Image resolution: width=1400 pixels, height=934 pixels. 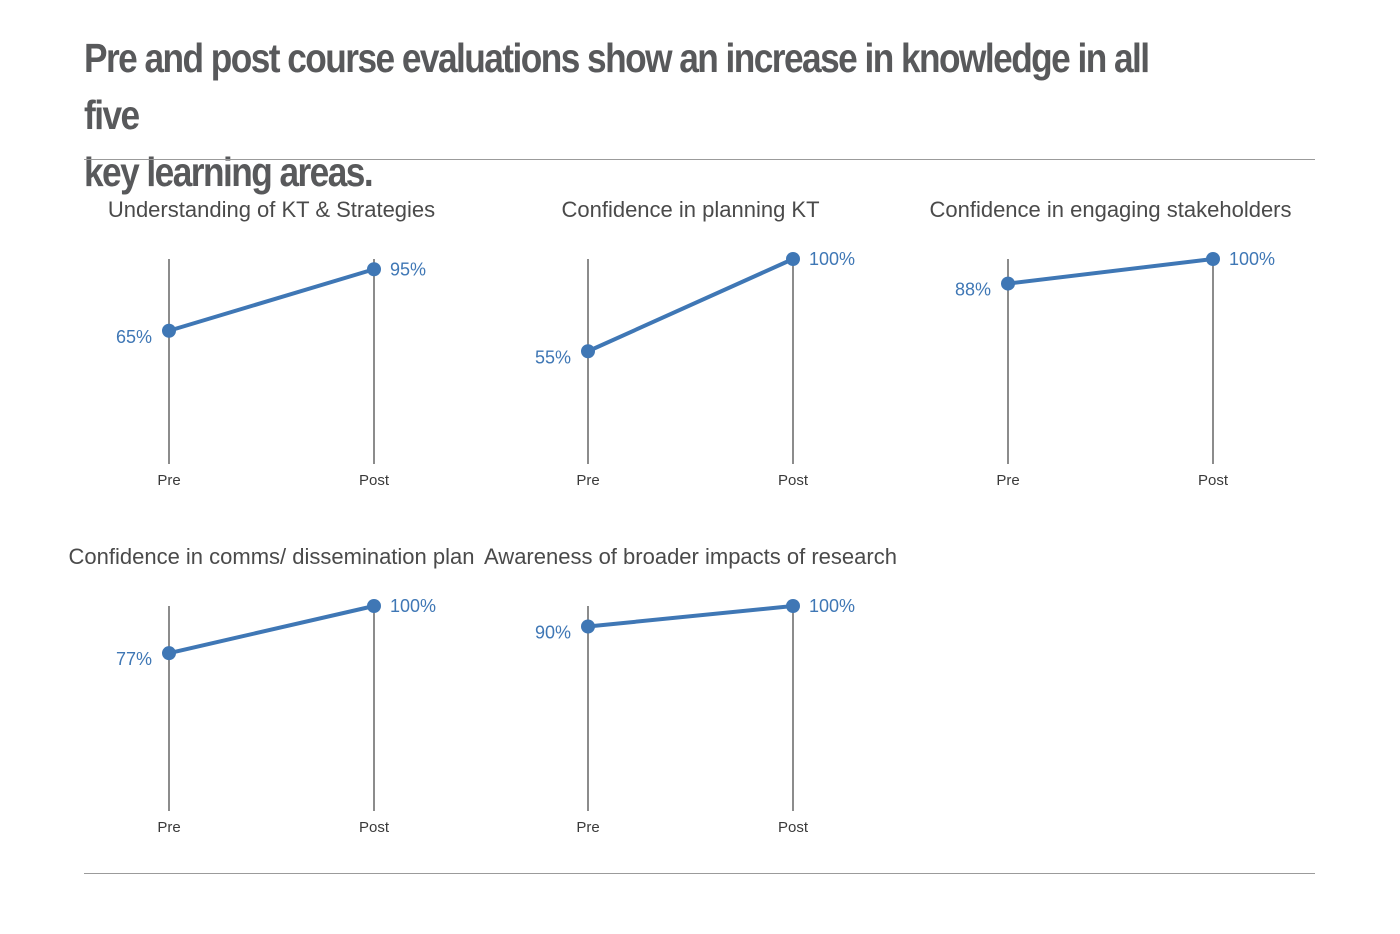 I want to click on chart-3-value-label-pre: 88%, so click(x=973, y=290).